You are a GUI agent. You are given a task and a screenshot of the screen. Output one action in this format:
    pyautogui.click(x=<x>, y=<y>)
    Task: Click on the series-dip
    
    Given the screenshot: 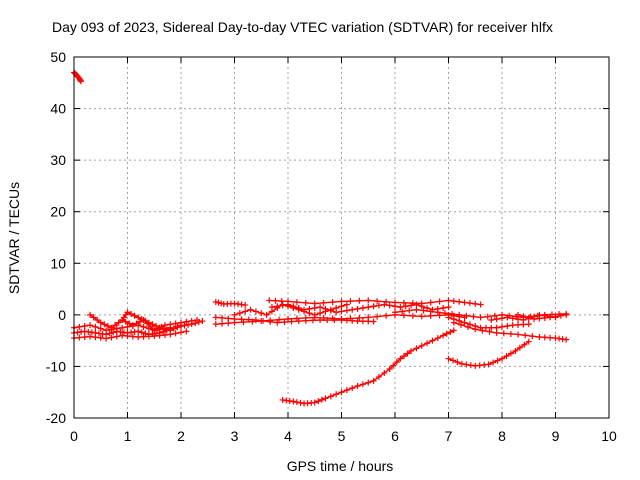 What is the action you would take?
    pyautogui.click(x=368, y=367)
    